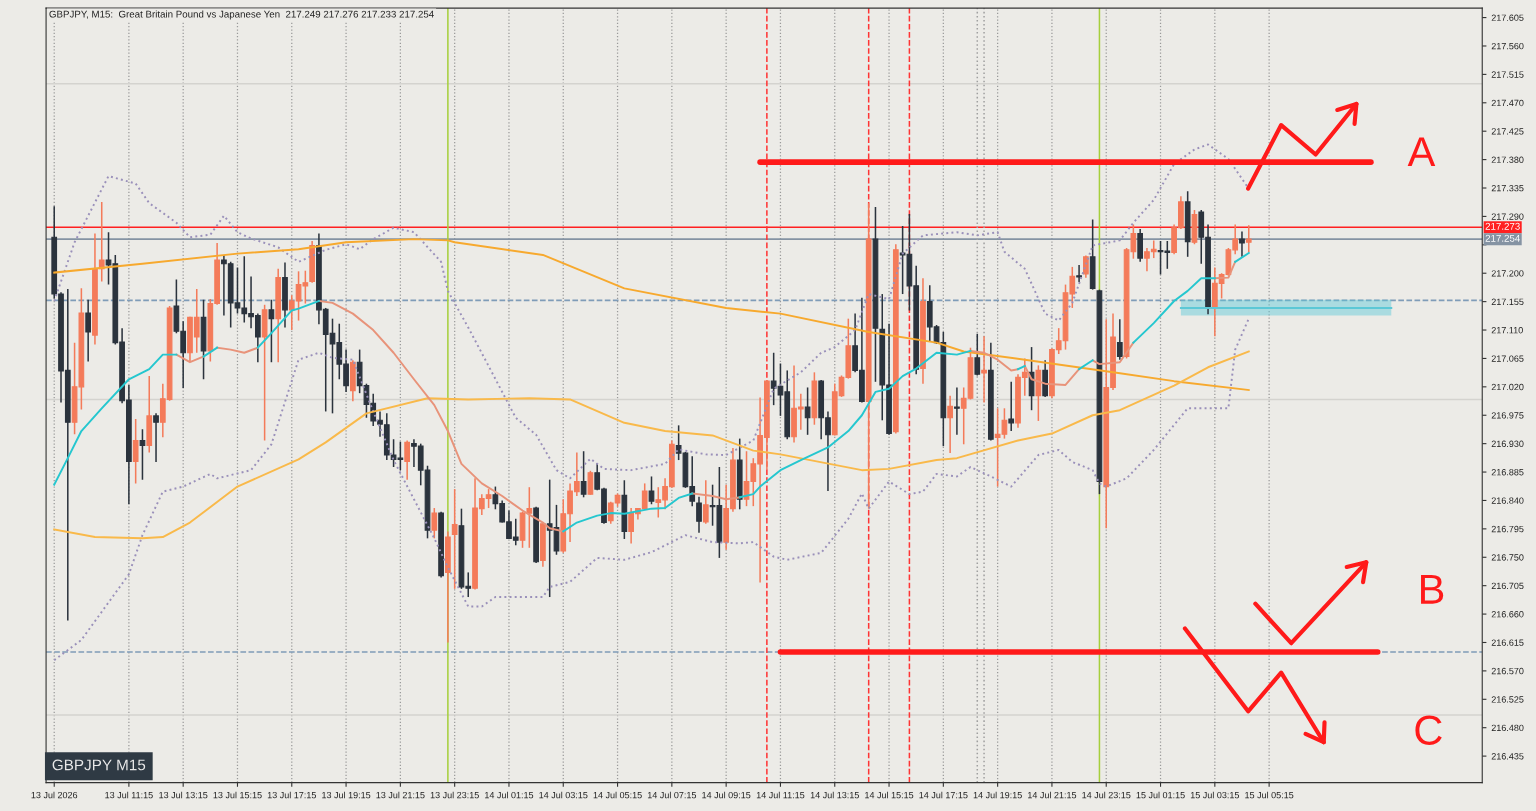  Describe the element at coordinates (99, 765) in the screenshot. I see `annotation: GBPJPY M15` at that location.